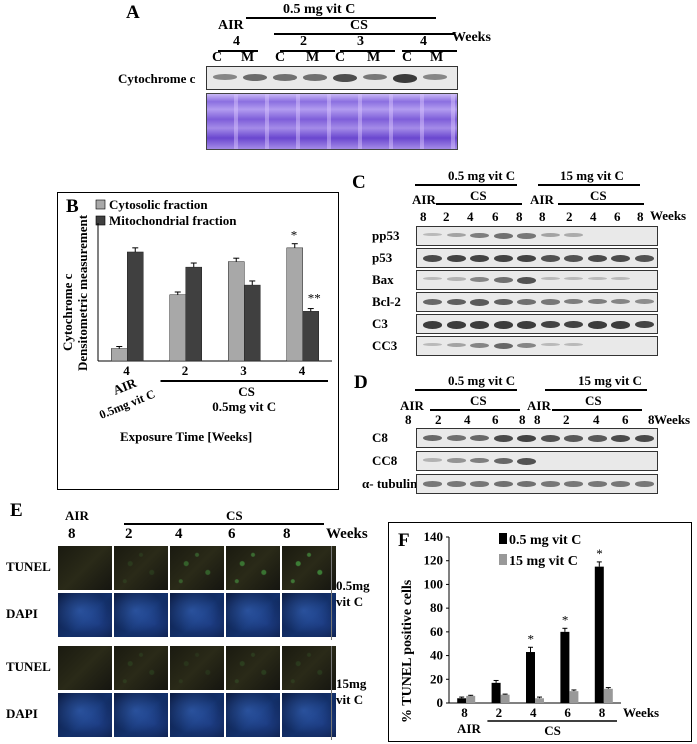  Describe the element at coordinates (341, 18) in the screenshot. I see `panel-a-dose-line` at that location.